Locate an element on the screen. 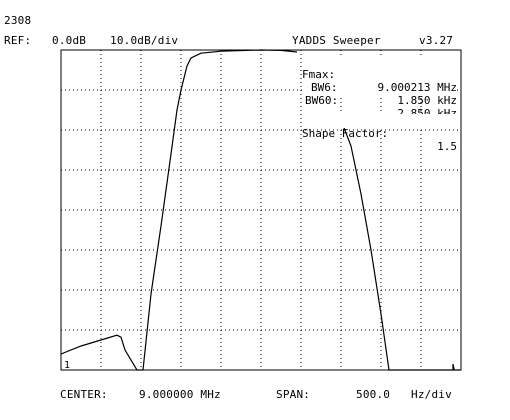  span-value: 500.0 is located at coordinates (373, 394).